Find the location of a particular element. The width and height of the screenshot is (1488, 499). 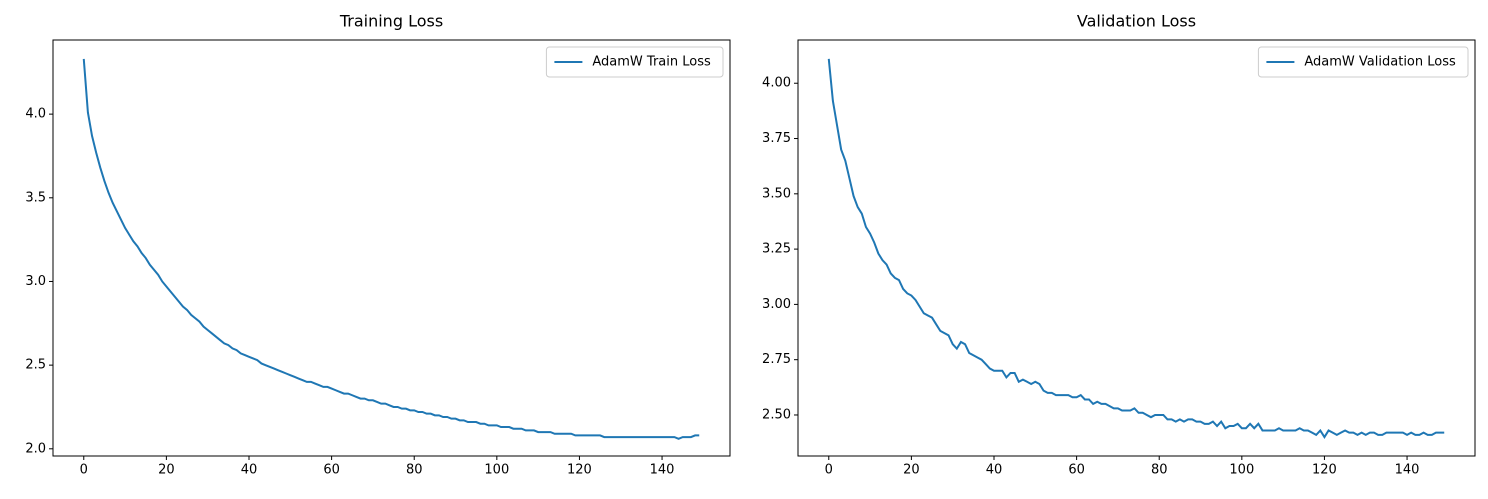

legend-label: AdamW Validation Loss is located at coordinates (1380, 62).